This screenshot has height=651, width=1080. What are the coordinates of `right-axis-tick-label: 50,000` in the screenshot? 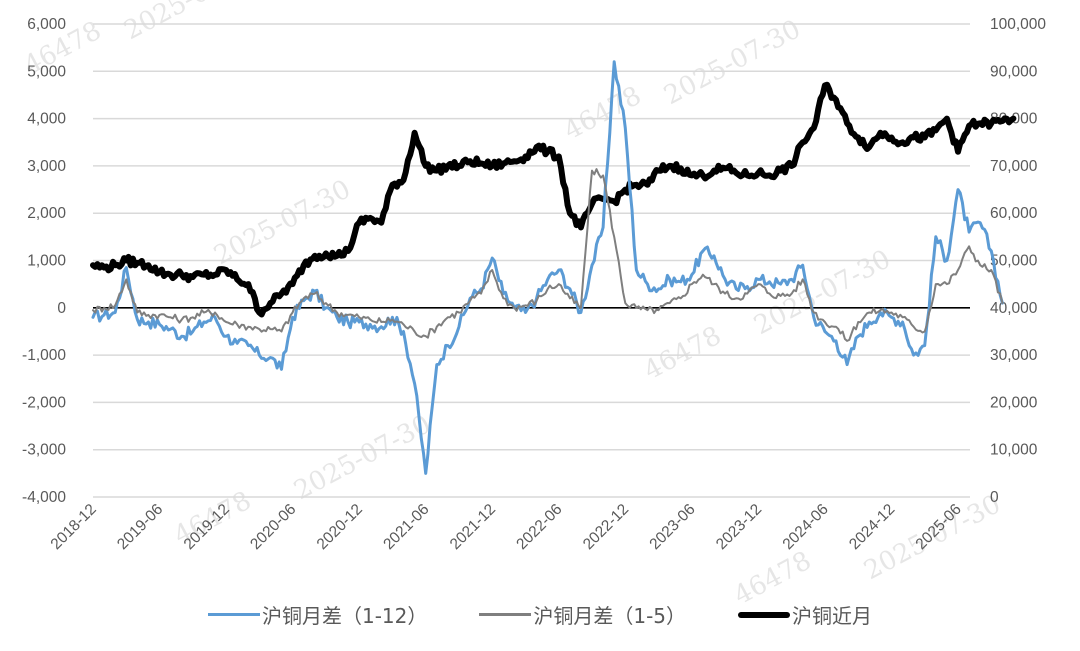 It's located at (1014, 261).